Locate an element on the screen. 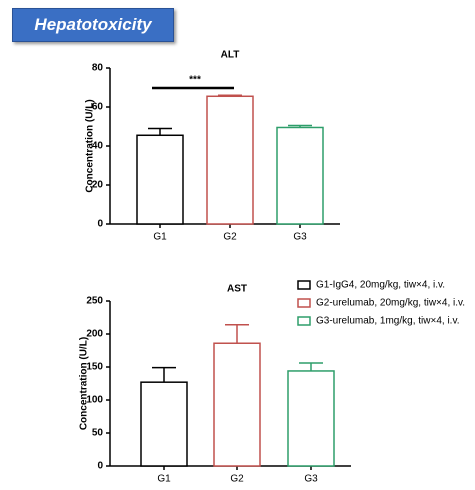 This screenshot has height=490, width=475. legend-label: G3-urelumab, 1mg/kg, tiw×4, i.v. is located at coordinates (387, 321).